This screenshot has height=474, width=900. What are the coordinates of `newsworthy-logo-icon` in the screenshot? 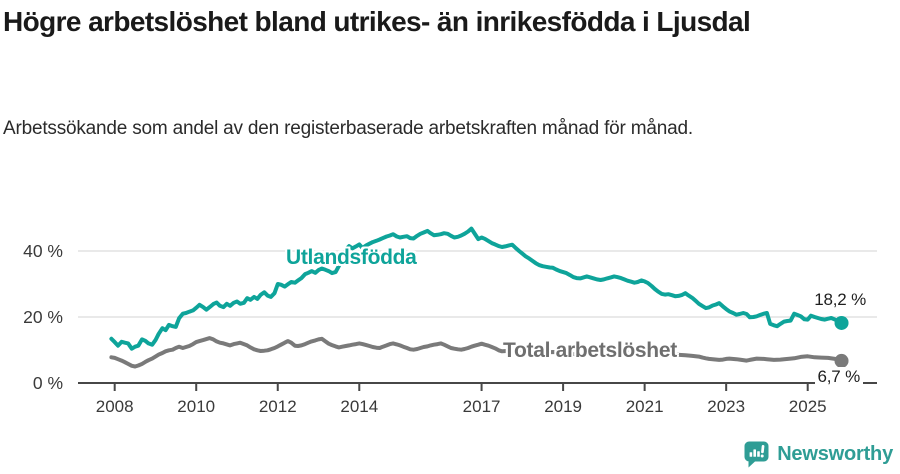 It's located at (756, 454).